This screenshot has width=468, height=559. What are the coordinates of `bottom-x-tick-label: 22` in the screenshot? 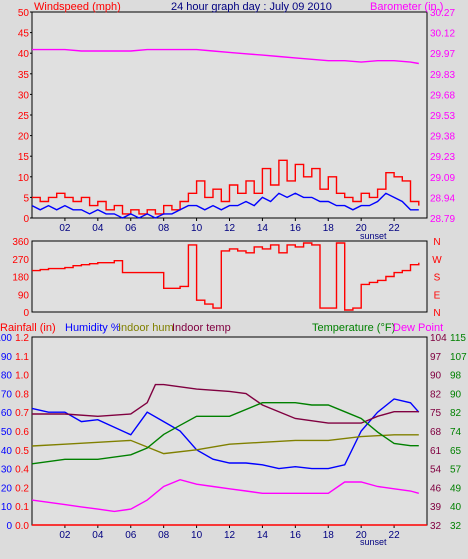 It's located at (395, 535).